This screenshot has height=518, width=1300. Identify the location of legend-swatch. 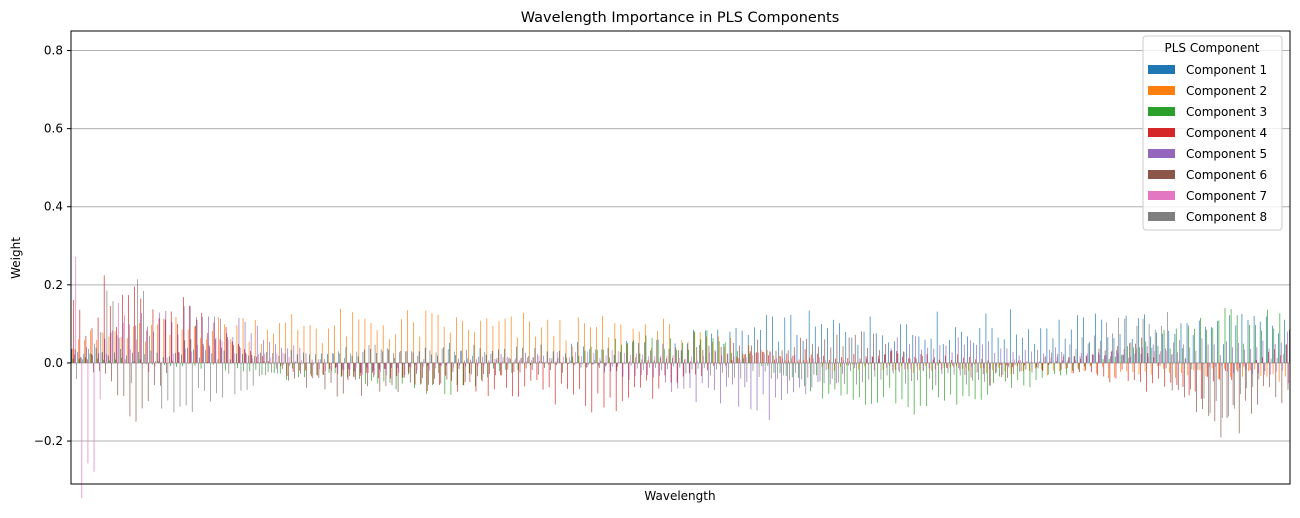
(1161, 69).